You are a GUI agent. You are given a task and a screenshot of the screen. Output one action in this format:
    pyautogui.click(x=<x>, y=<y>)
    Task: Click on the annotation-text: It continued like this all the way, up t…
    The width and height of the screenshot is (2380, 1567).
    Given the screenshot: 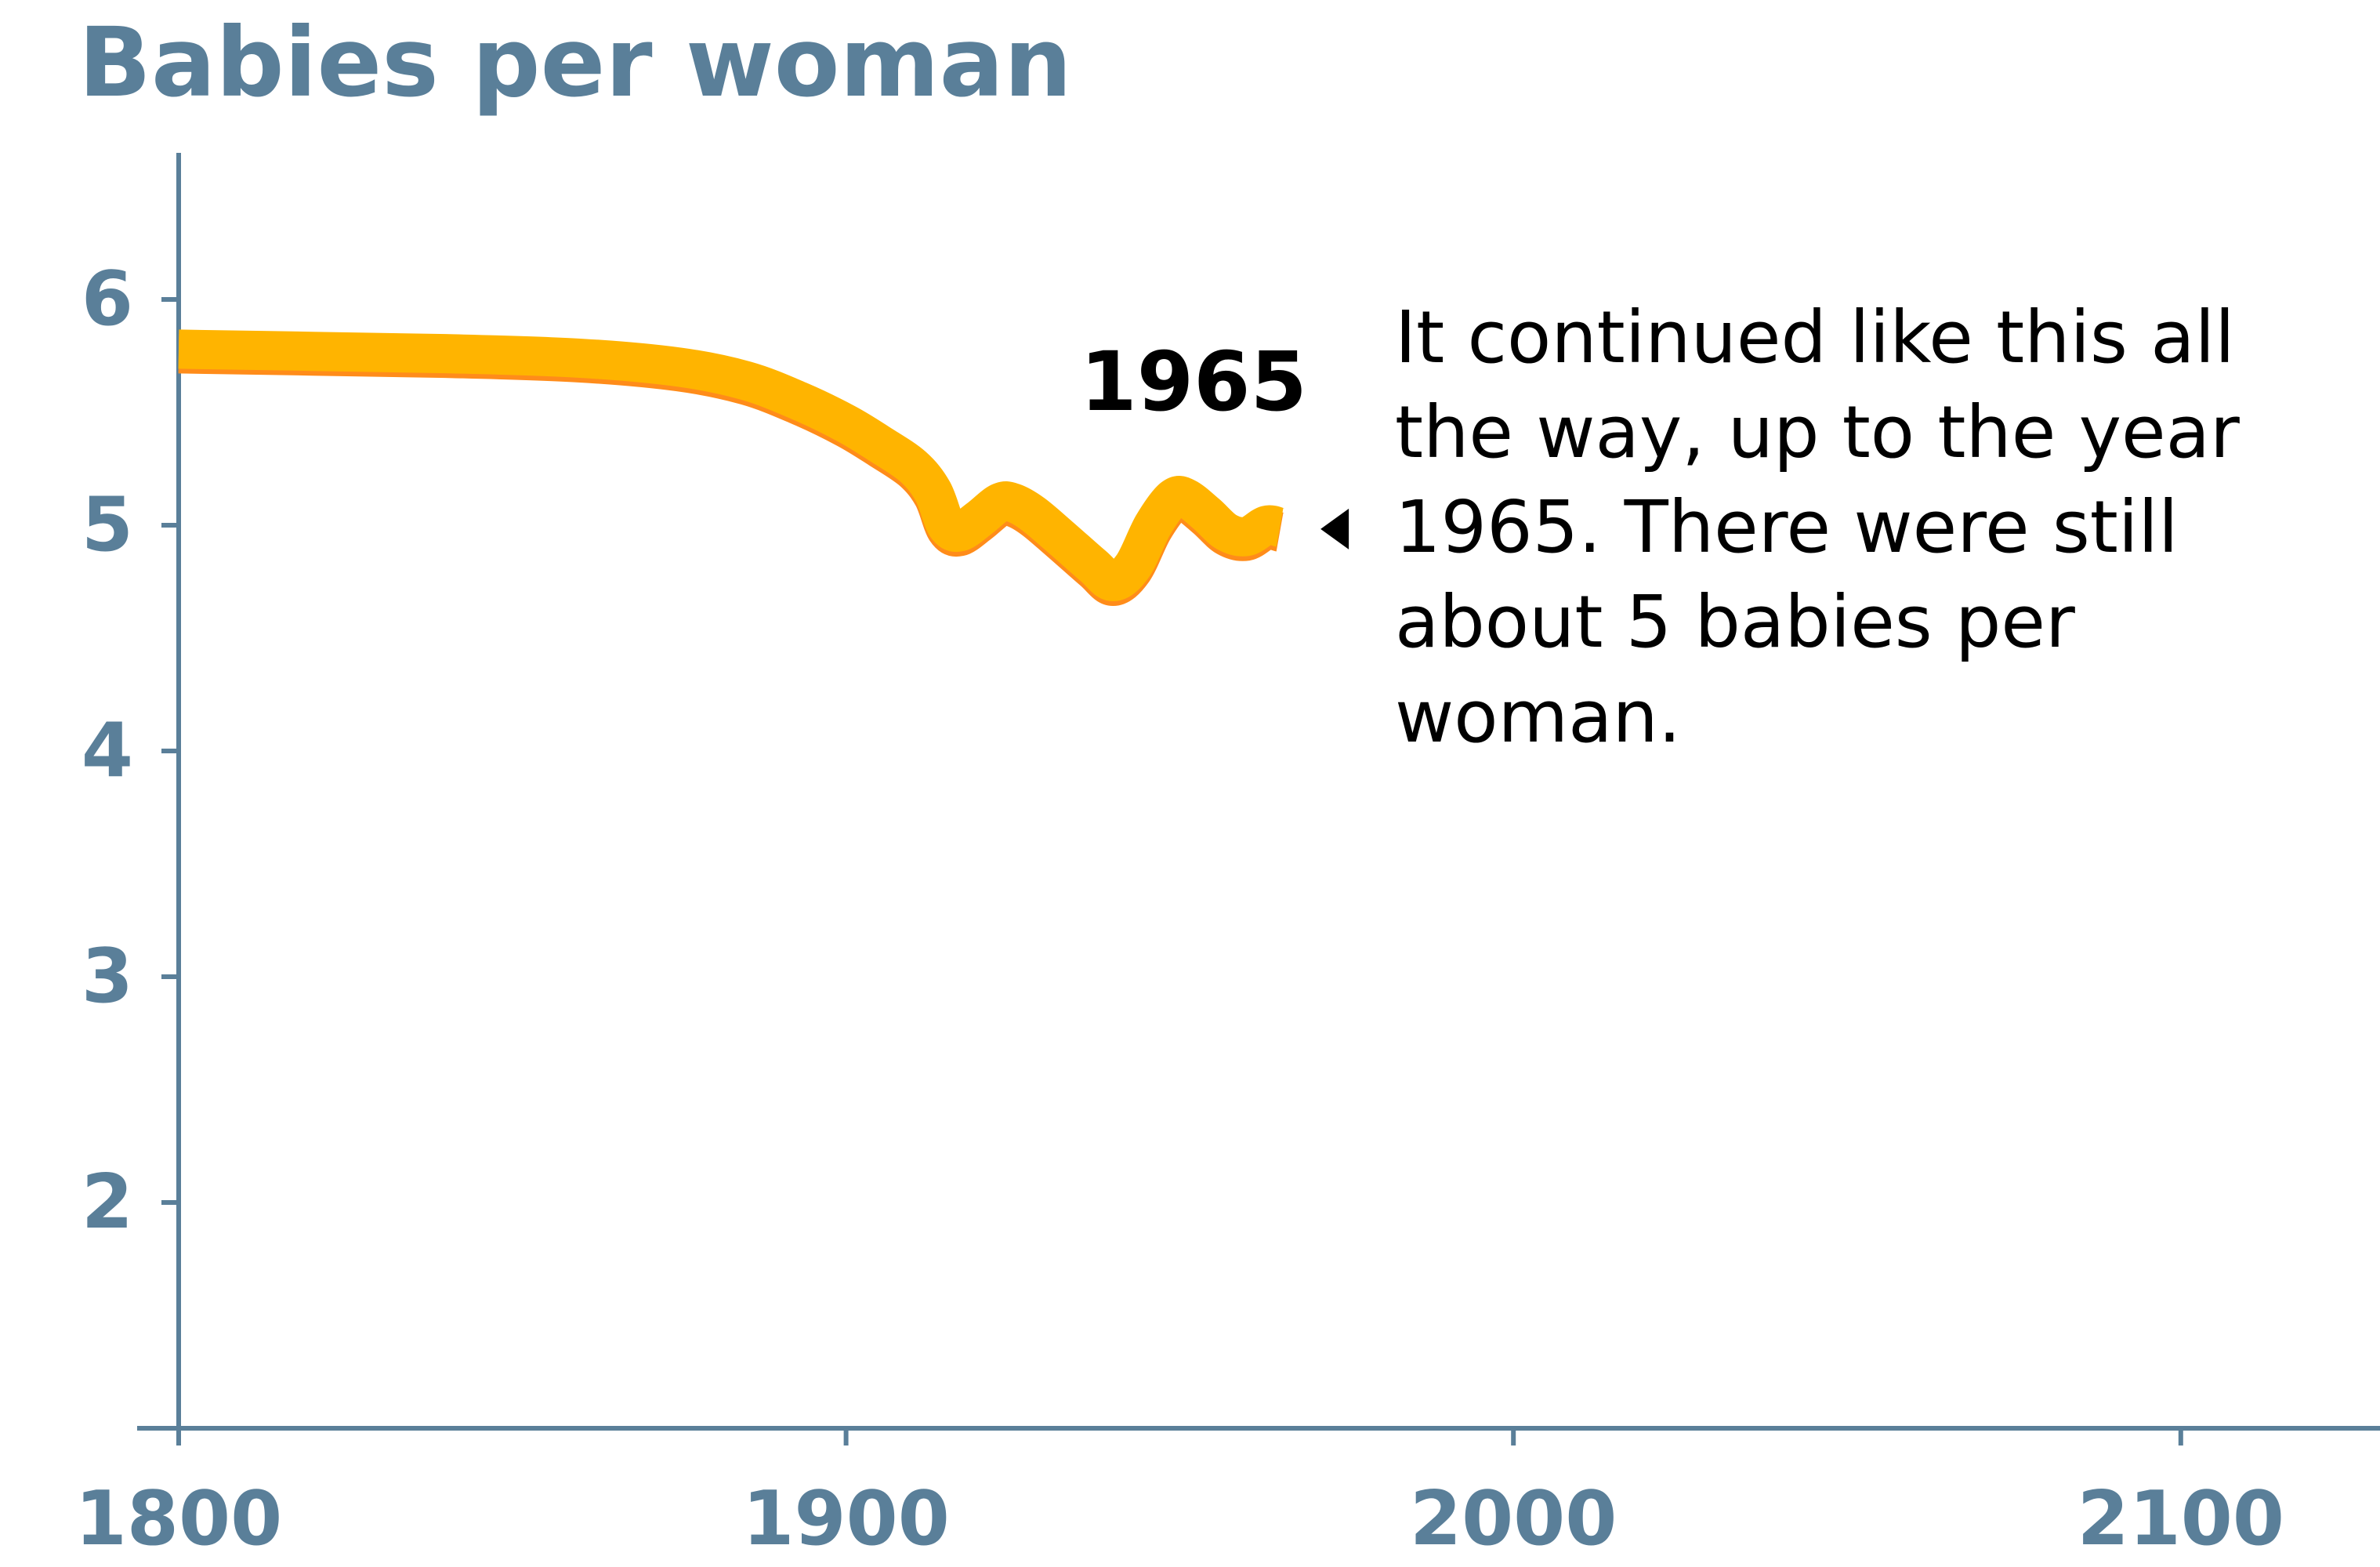 What is the action you would take?
    pyautogui.click(x=1817, y=527)
    